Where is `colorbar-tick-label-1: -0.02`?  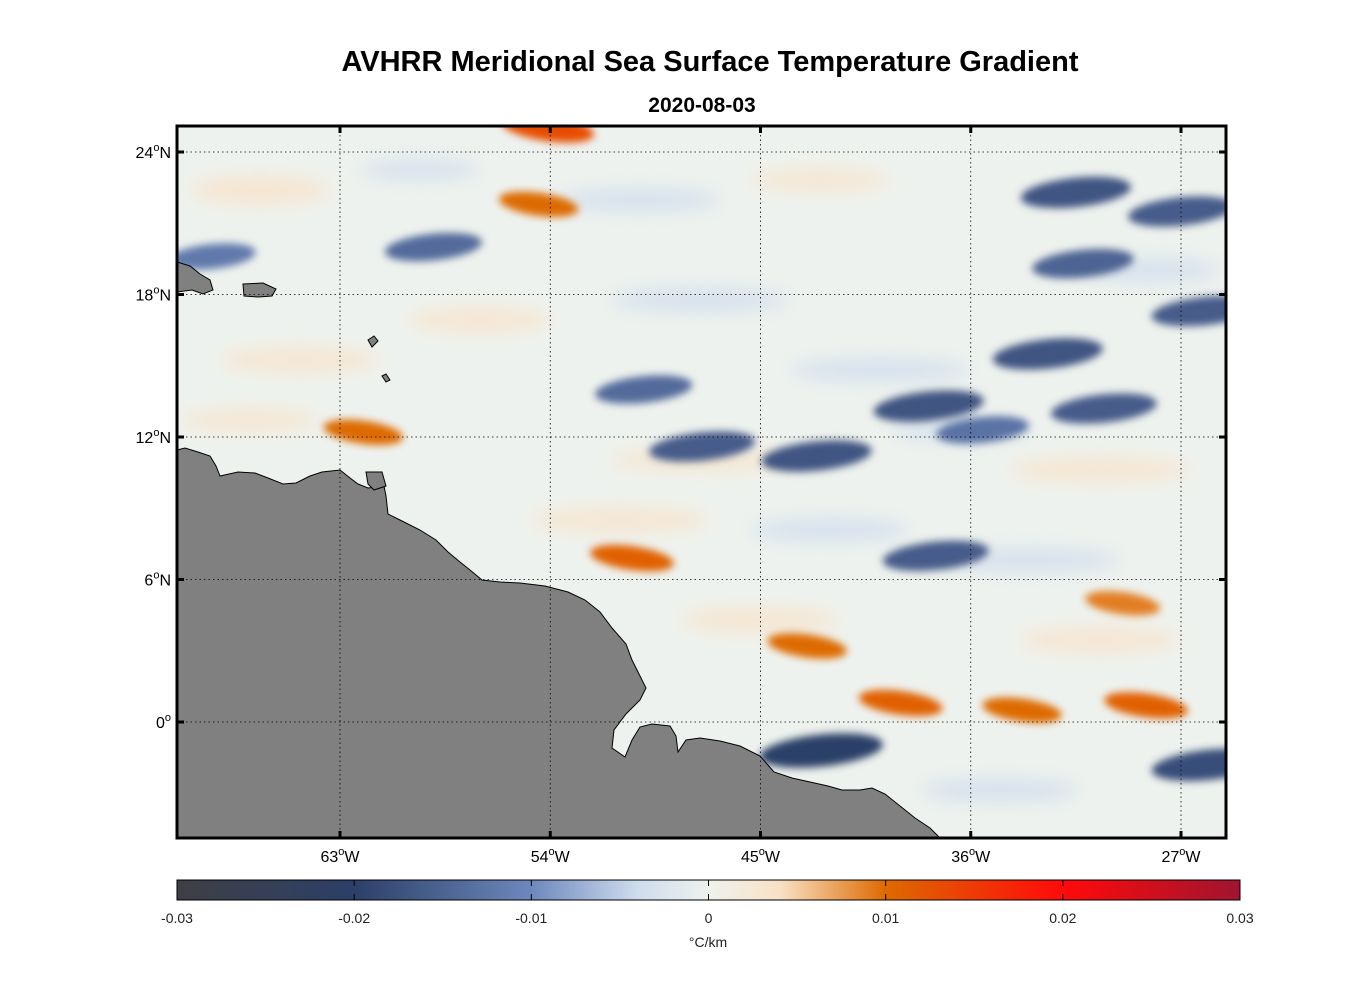 colorbar-tick-label-1: -0.02 is located at coordinates (354, 918).